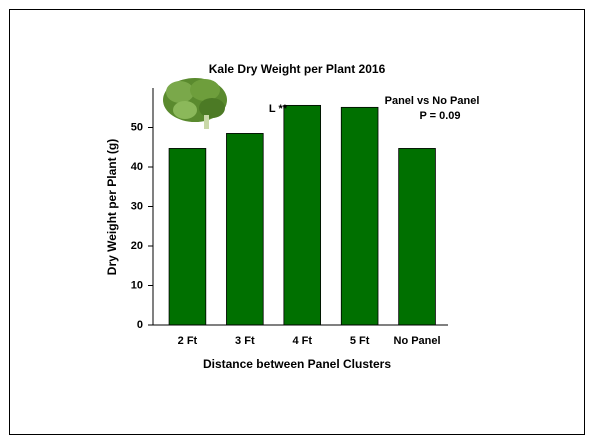  Describe the element at coordinates (137, 127) in the screenshot. I see `y-tick-label: 50` at that location.